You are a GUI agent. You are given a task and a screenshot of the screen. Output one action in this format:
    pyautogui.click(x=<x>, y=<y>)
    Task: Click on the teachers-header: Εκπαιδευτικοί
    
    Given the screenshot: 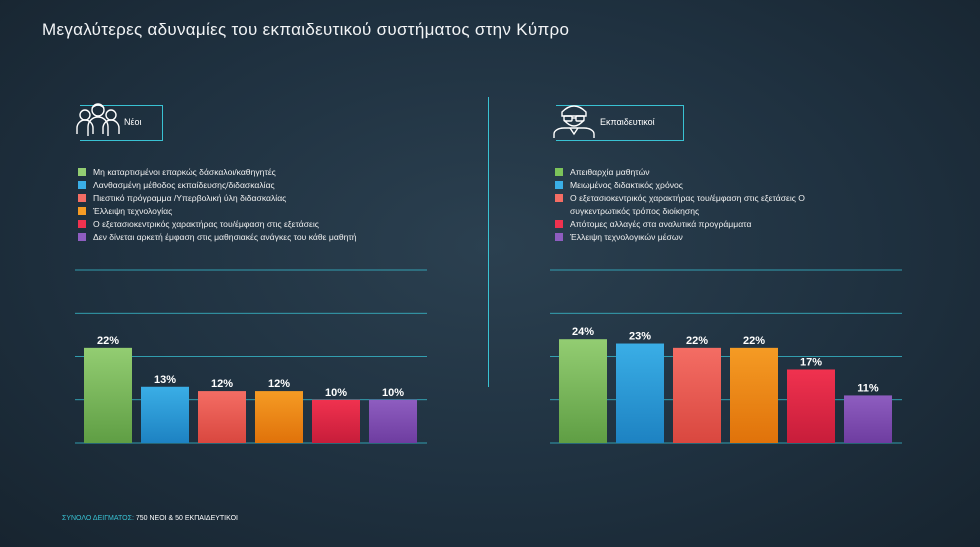 What is the action you would take?
    pyautogui.click(x=618, y=123)
    